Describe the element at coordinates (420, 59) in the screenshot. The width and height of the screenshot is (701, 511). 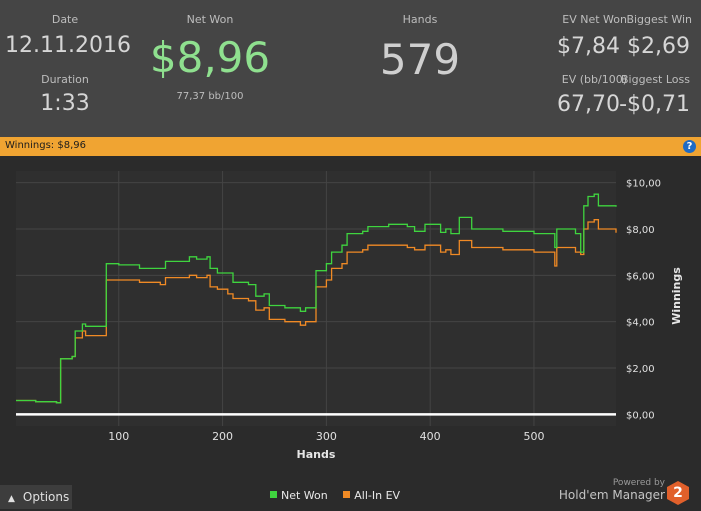
I see `hands-value: 579` at that location.